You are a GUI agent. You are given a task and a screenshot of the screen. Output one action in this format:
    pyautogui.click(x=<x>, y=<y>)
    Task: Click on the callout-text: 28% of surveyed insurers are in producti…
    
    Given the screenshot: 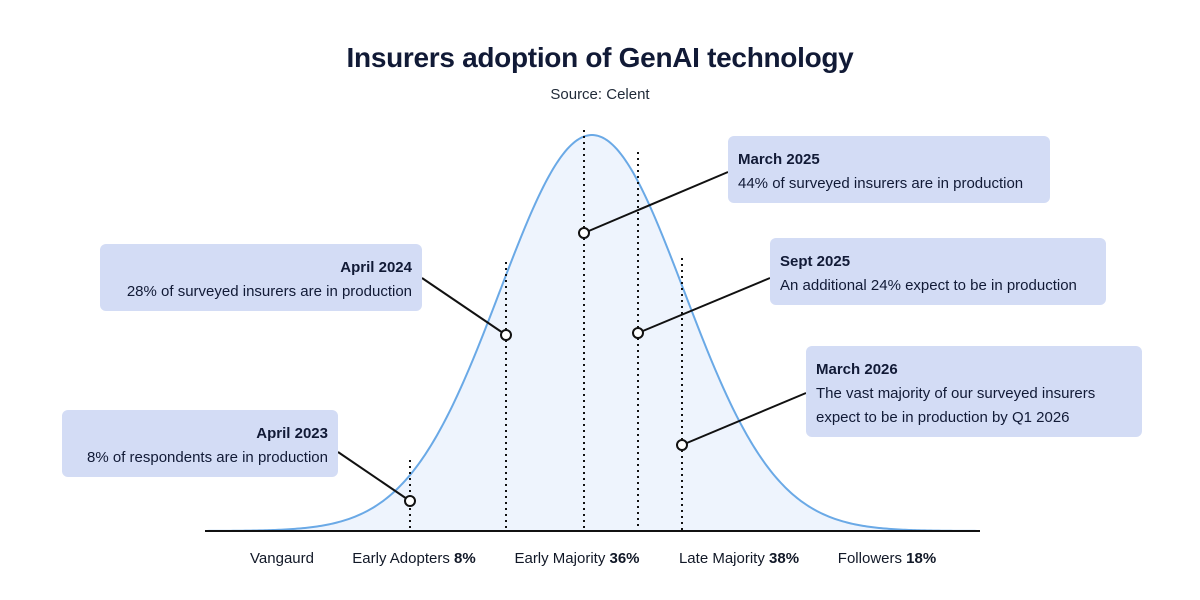 What is the action you would take?
    pyautogui.click(x=269, y=291)
    